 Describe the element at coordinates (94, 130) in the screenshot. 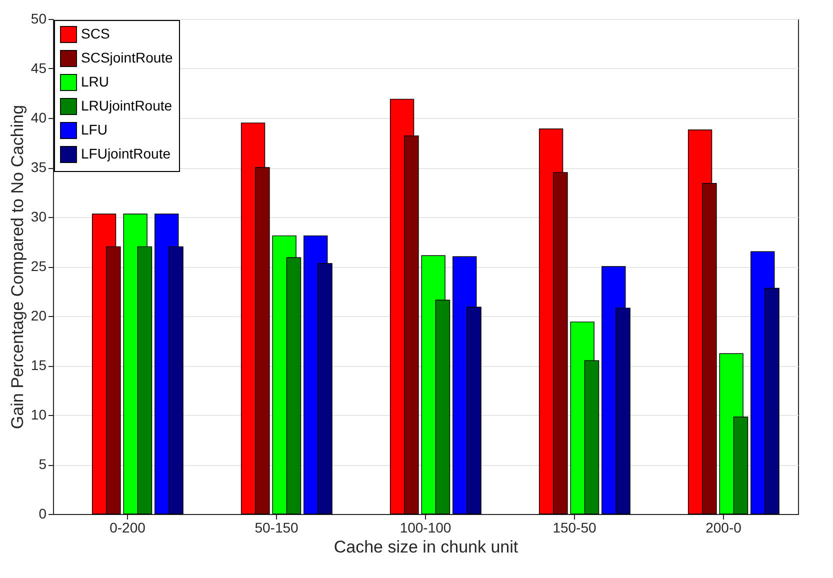

I see `legend-label: LFU` at that location.